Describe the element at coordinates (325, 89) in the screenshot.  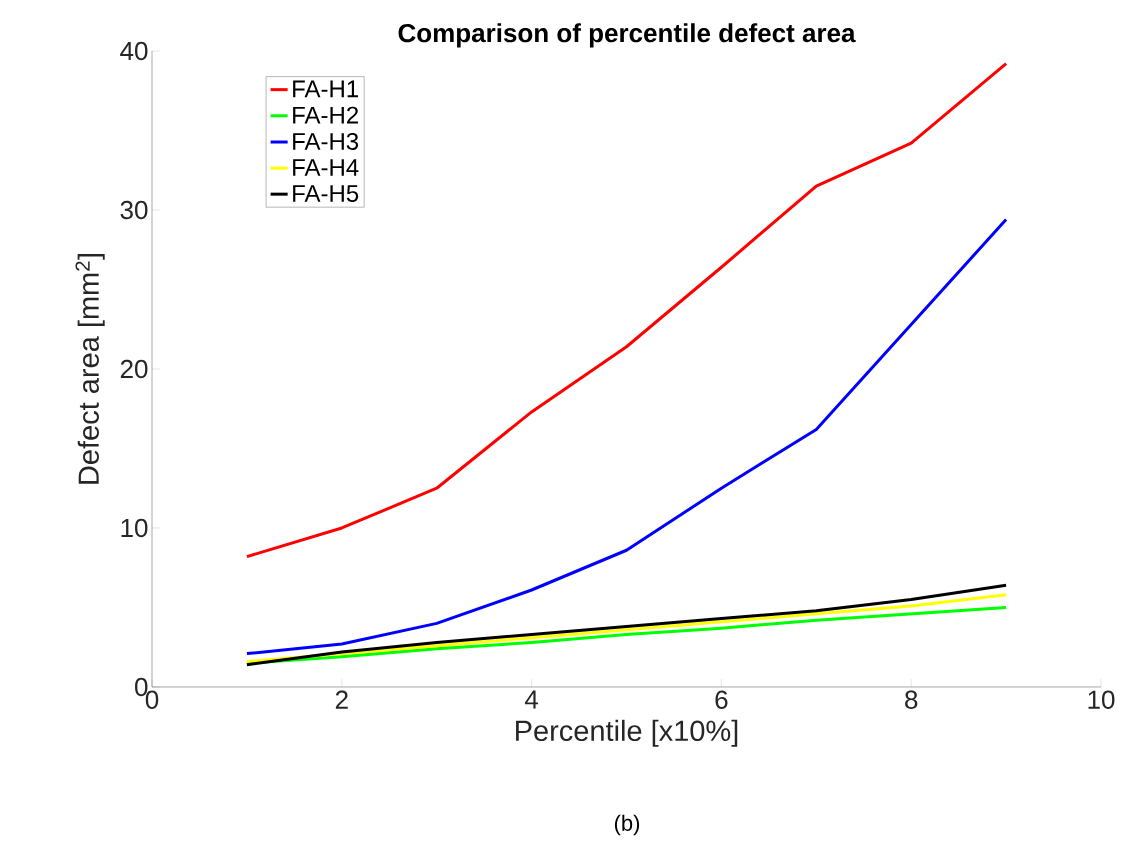
I see `legend-label: FA-H1` at that location.